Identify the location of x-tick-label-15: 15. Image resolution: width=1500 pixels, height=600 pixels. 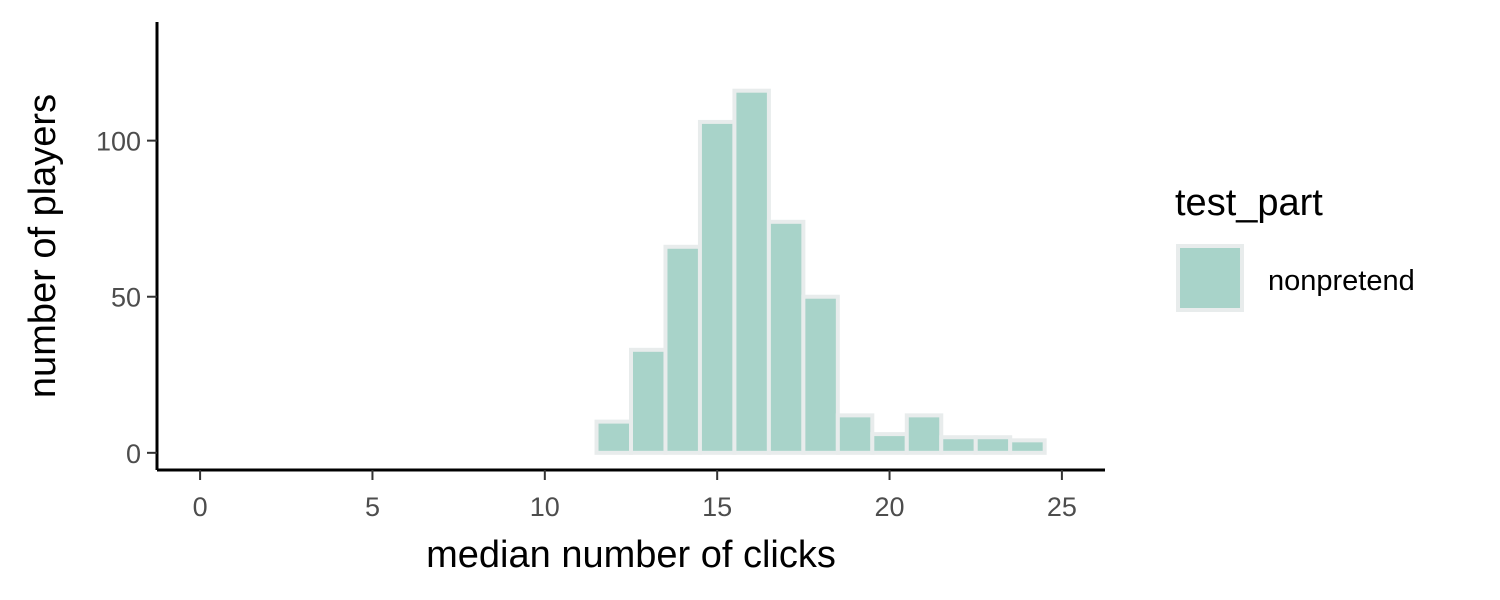
(717, 507).